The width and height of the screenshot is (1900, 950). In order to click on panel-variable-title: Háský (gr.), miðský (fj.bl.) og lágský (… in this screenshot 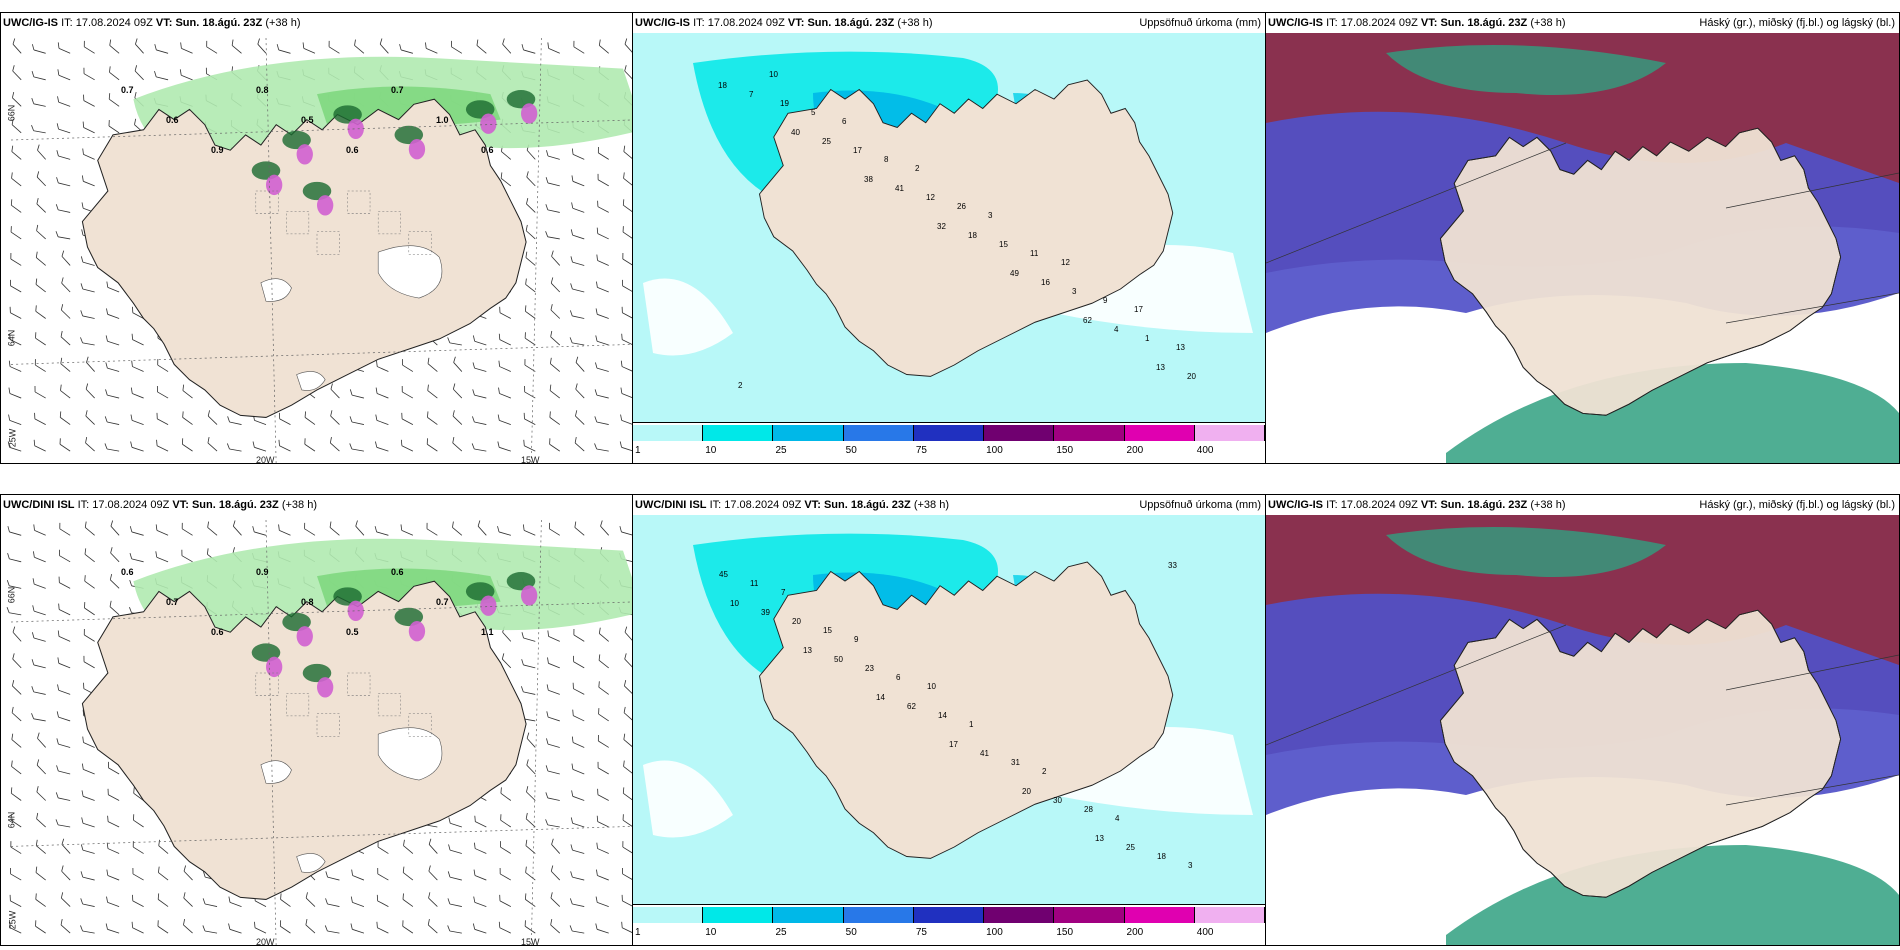, I will do `click(1797, 505)`.